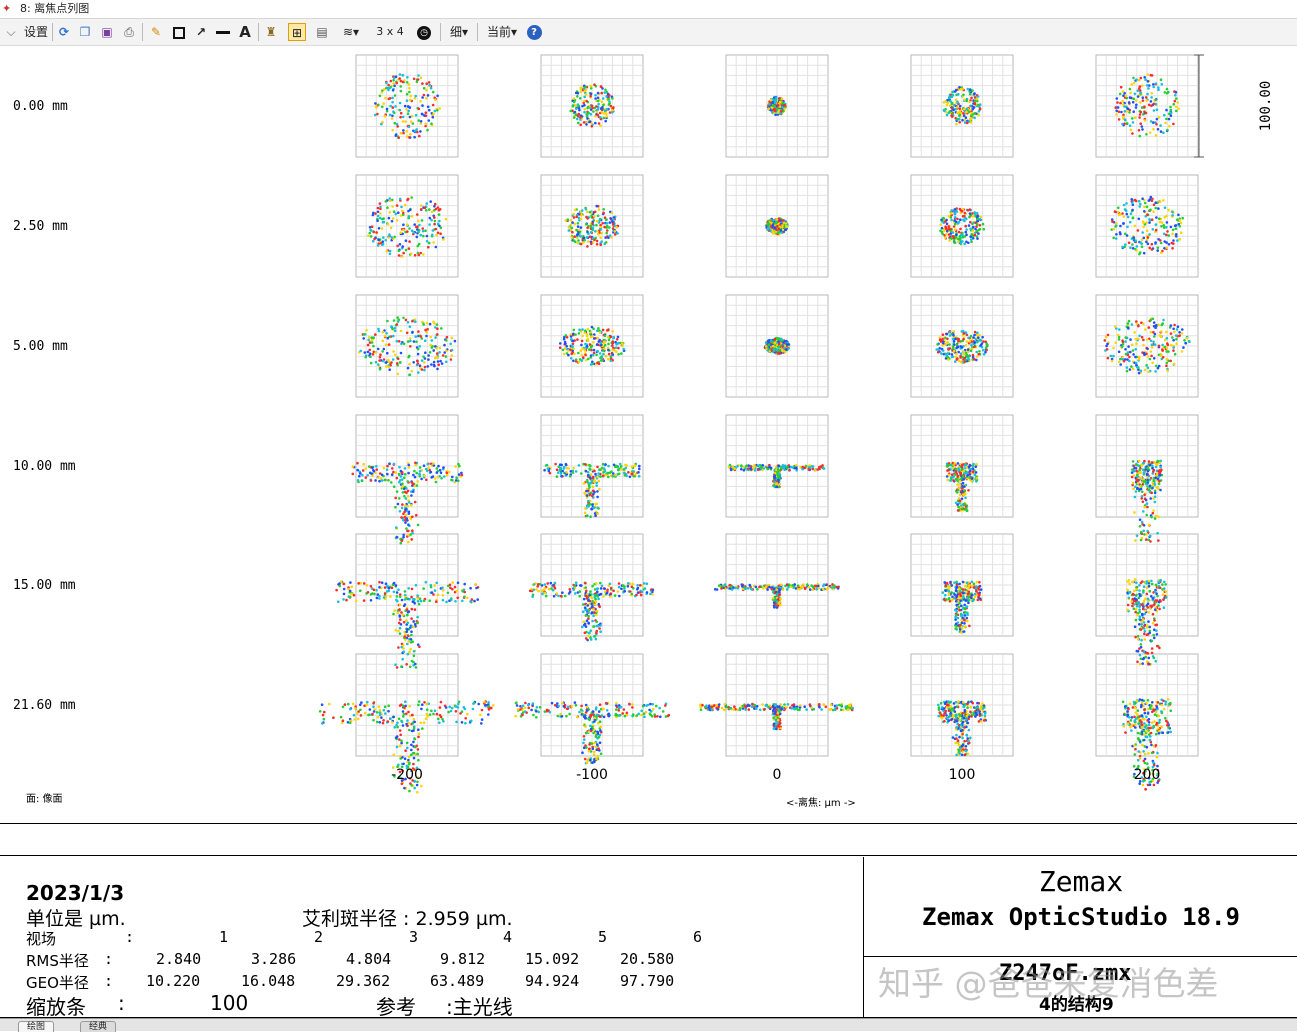 The height and width of the screenshot is (1032, 1297). I want to click on save-icon: ▣, so click(107, 32).